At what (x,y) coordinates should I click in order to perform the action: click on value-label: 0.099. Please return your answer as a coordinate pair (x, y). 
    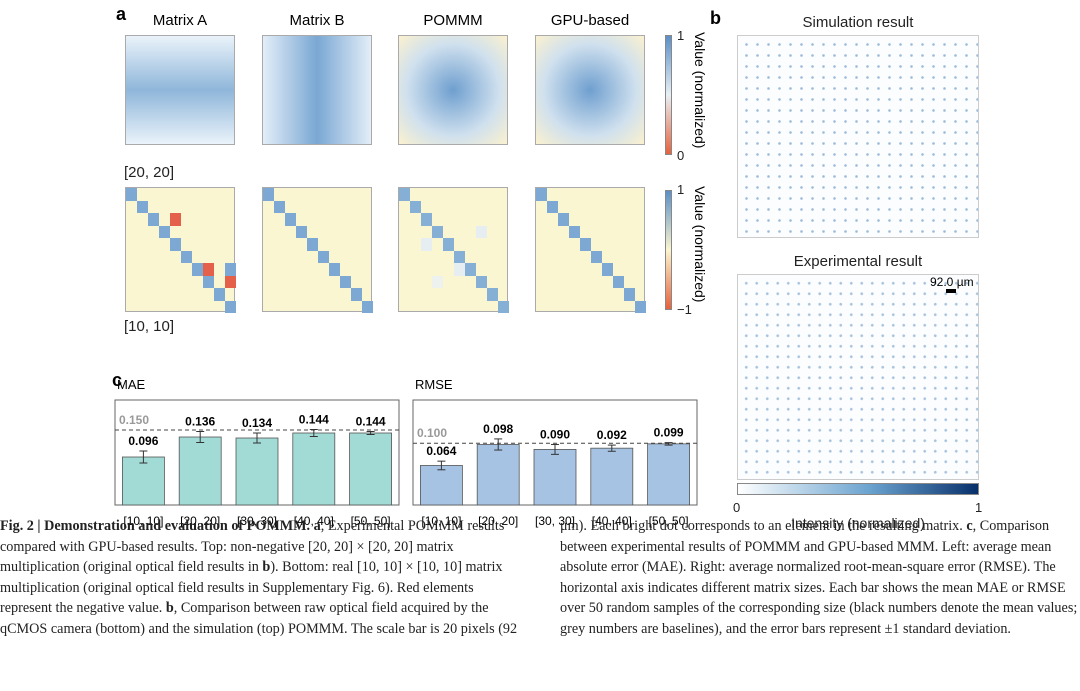
    Looking at the image, I should click on (669, 433).